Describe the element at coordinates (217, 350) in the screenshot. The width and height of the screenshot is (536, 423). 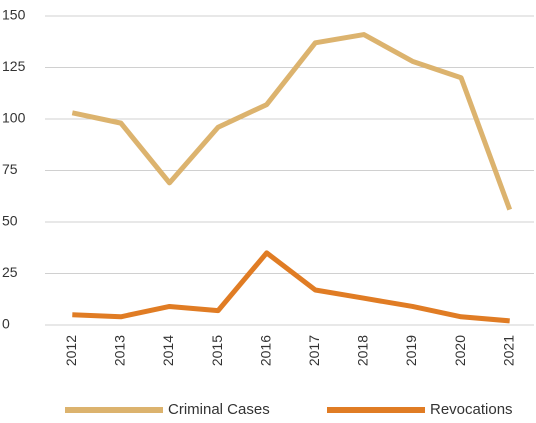
I see `x-tick-label: 2015` at that location.